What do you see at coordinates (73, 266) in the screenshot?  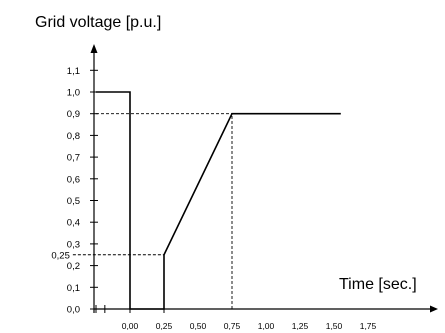 I see `y-tick-label: 0,2` at bounding box center [73, 266].